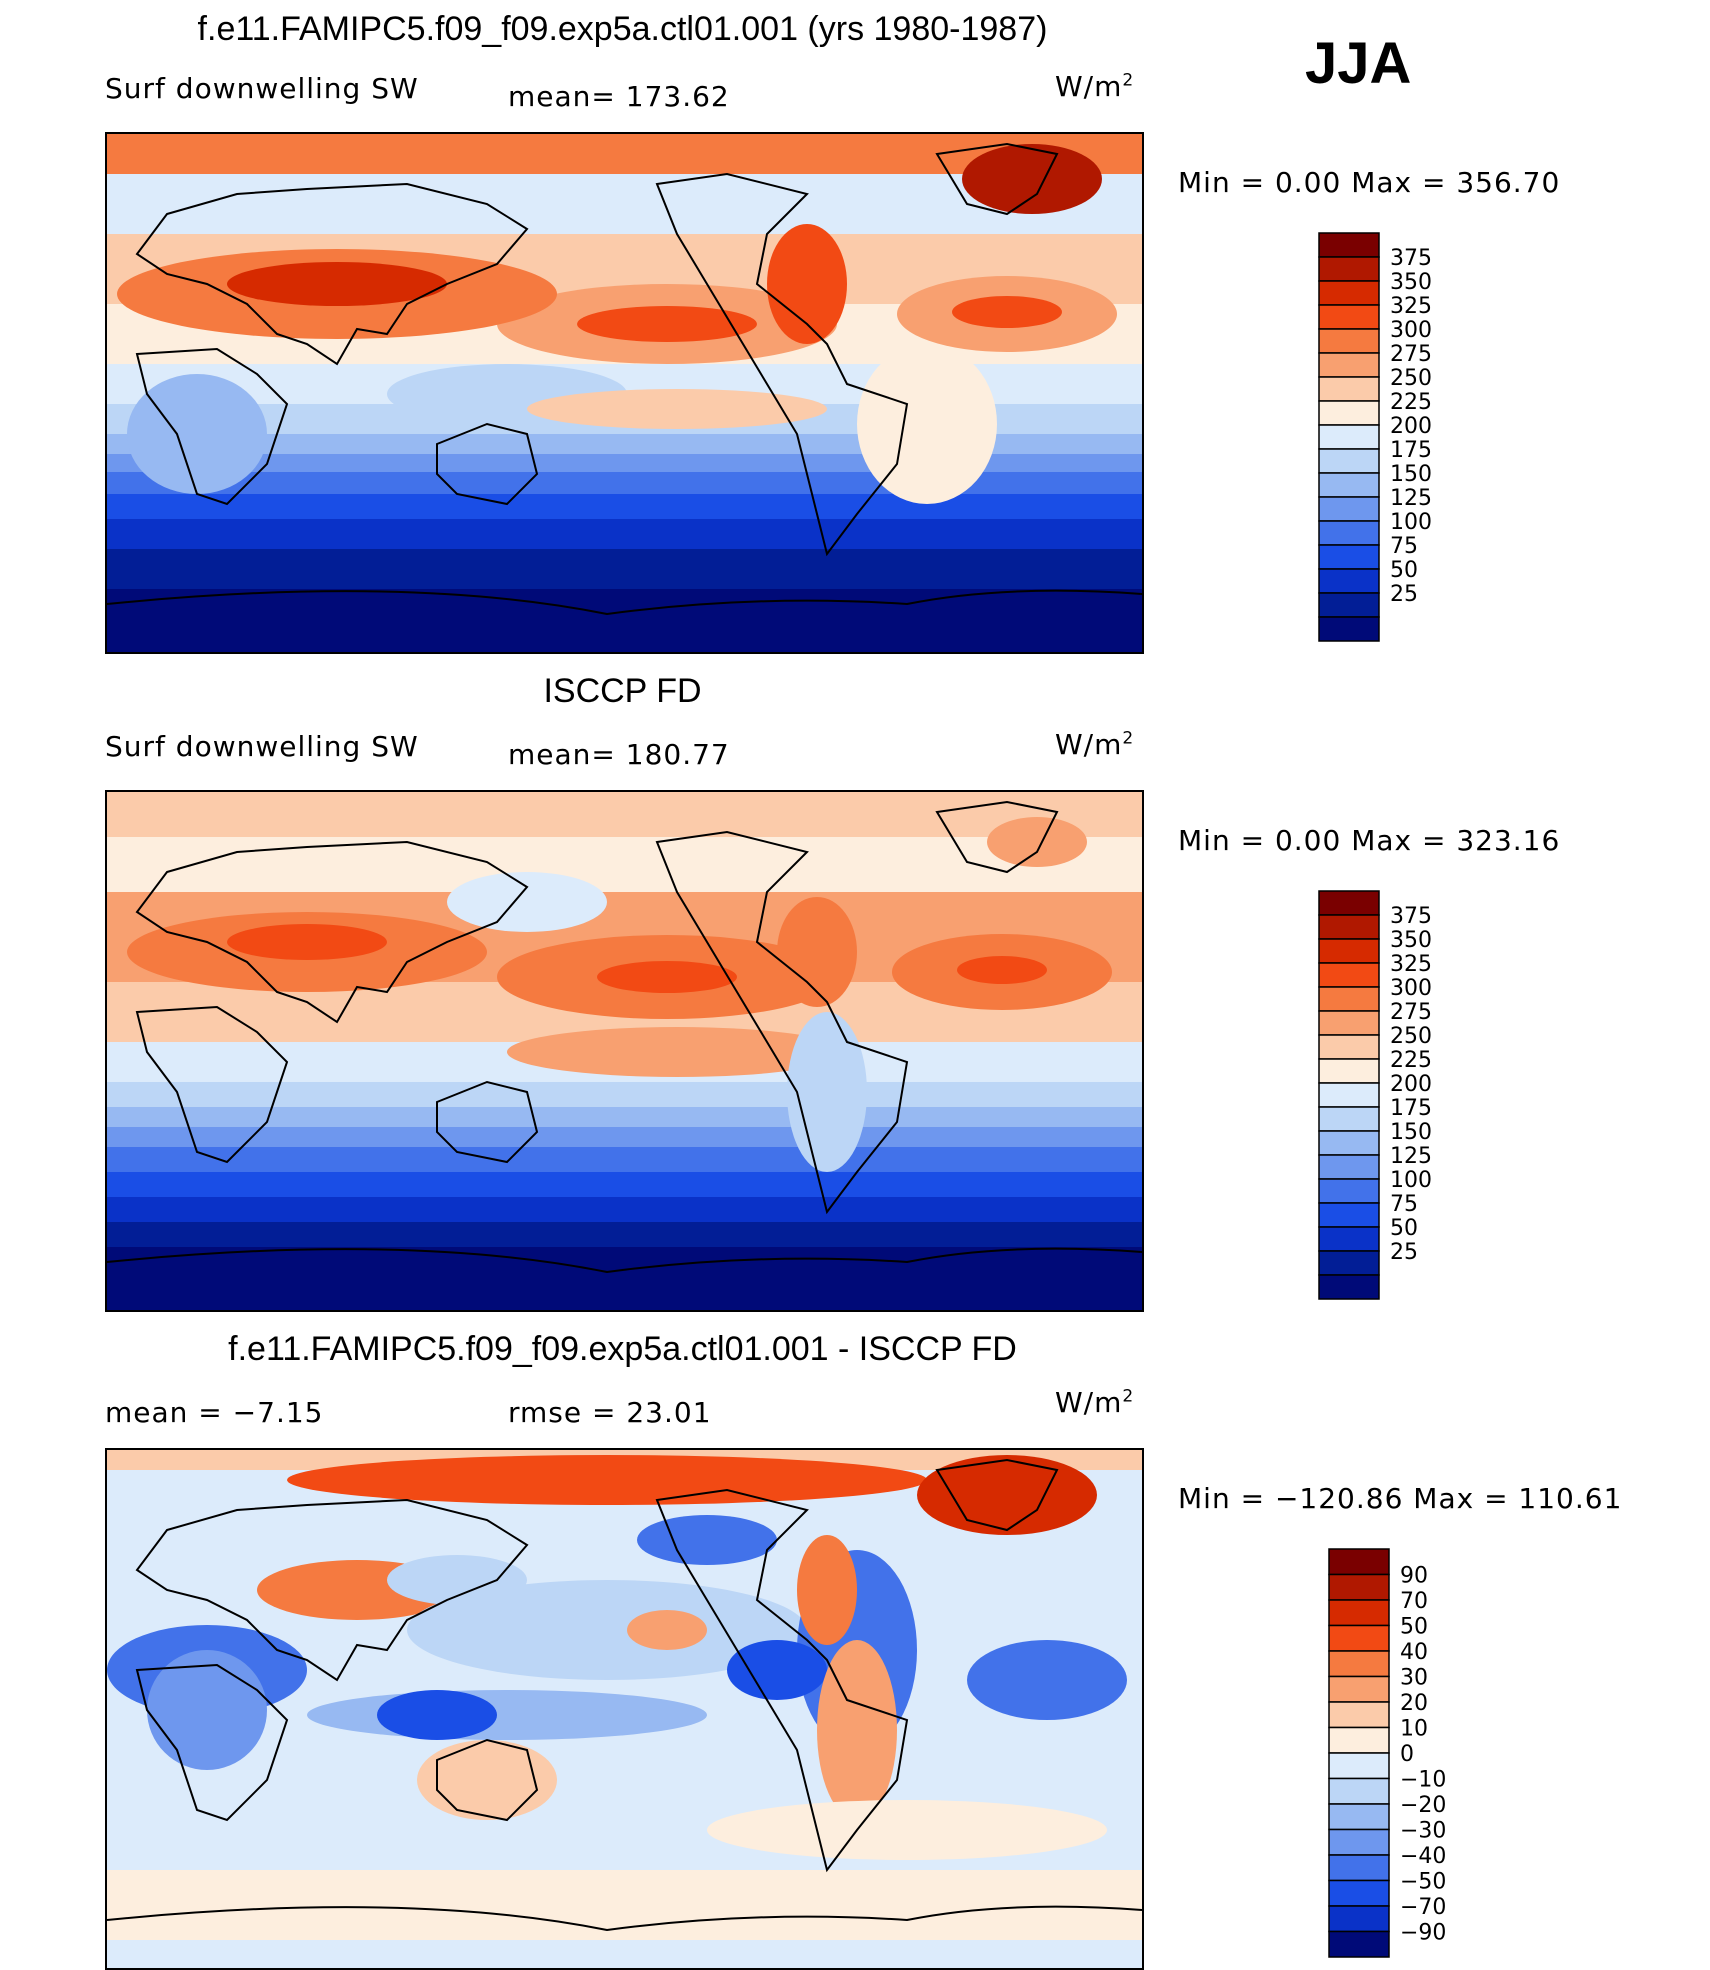 The width and height of the screenshot is (1710, 1970). What do you see at coordinates (619, 754) in the screenshot?
I see `panel-2-mean-label: mean= 180.77` at bounding box center [619, 754].